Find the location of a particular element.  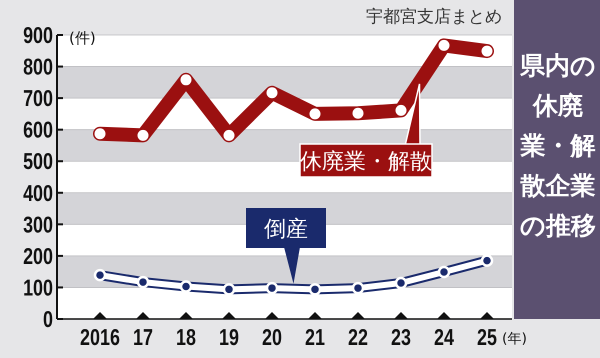

x-tick-label: 17 is located at coordinates (143, 337).